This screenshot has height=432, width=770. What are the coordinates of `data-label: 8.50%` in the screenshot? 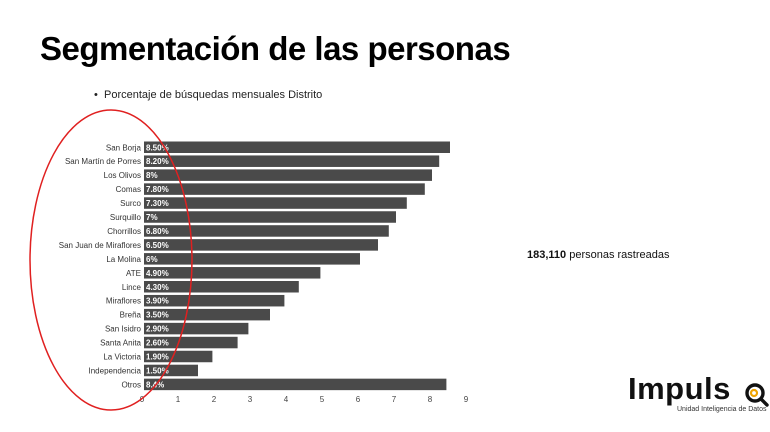 It's located at (157, 147).